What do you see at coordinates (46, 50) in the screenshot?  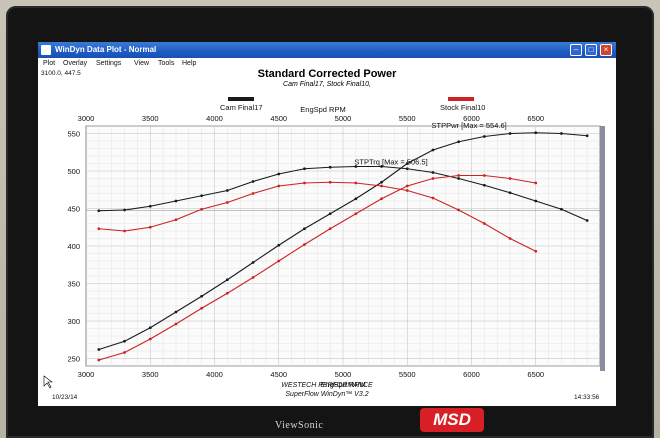 I see `app-icon` at bounding box center [46, 50].